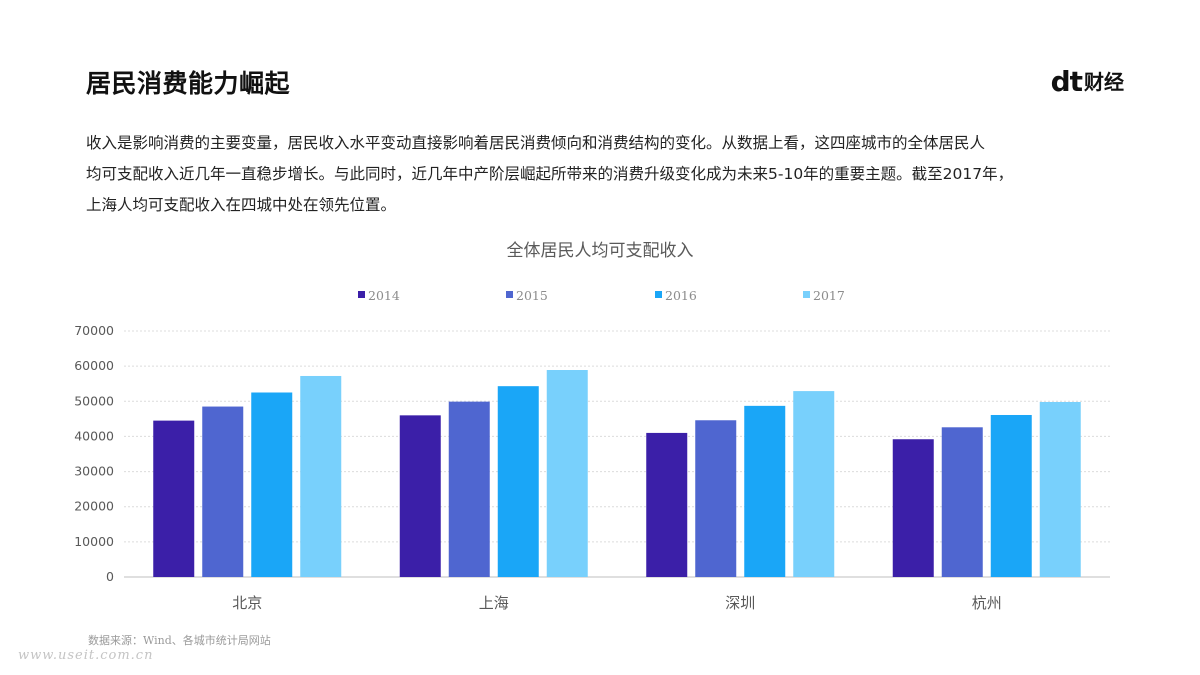 Image resolution: width=1200 pixels, height=675 pixels. I want to click on y-tick-label: 50000, so click(94, 400).